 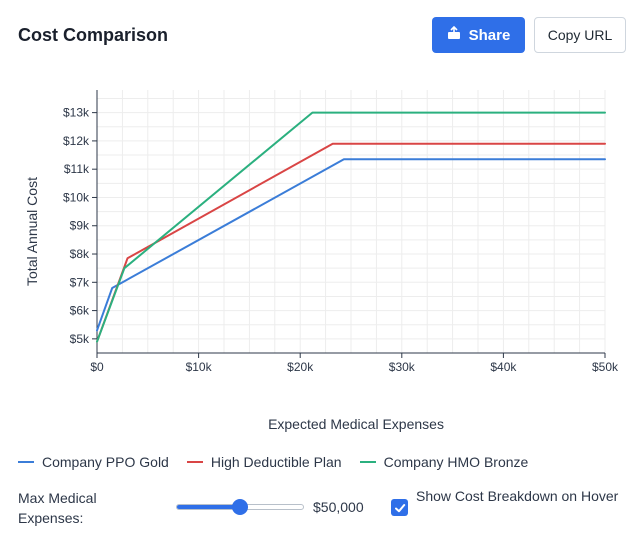 What do you see at coordinates (517, 496) in the screenshot?
I see `breakdown-label: Show Cost Breakdown on Hover` at bounding box center [517, 496].